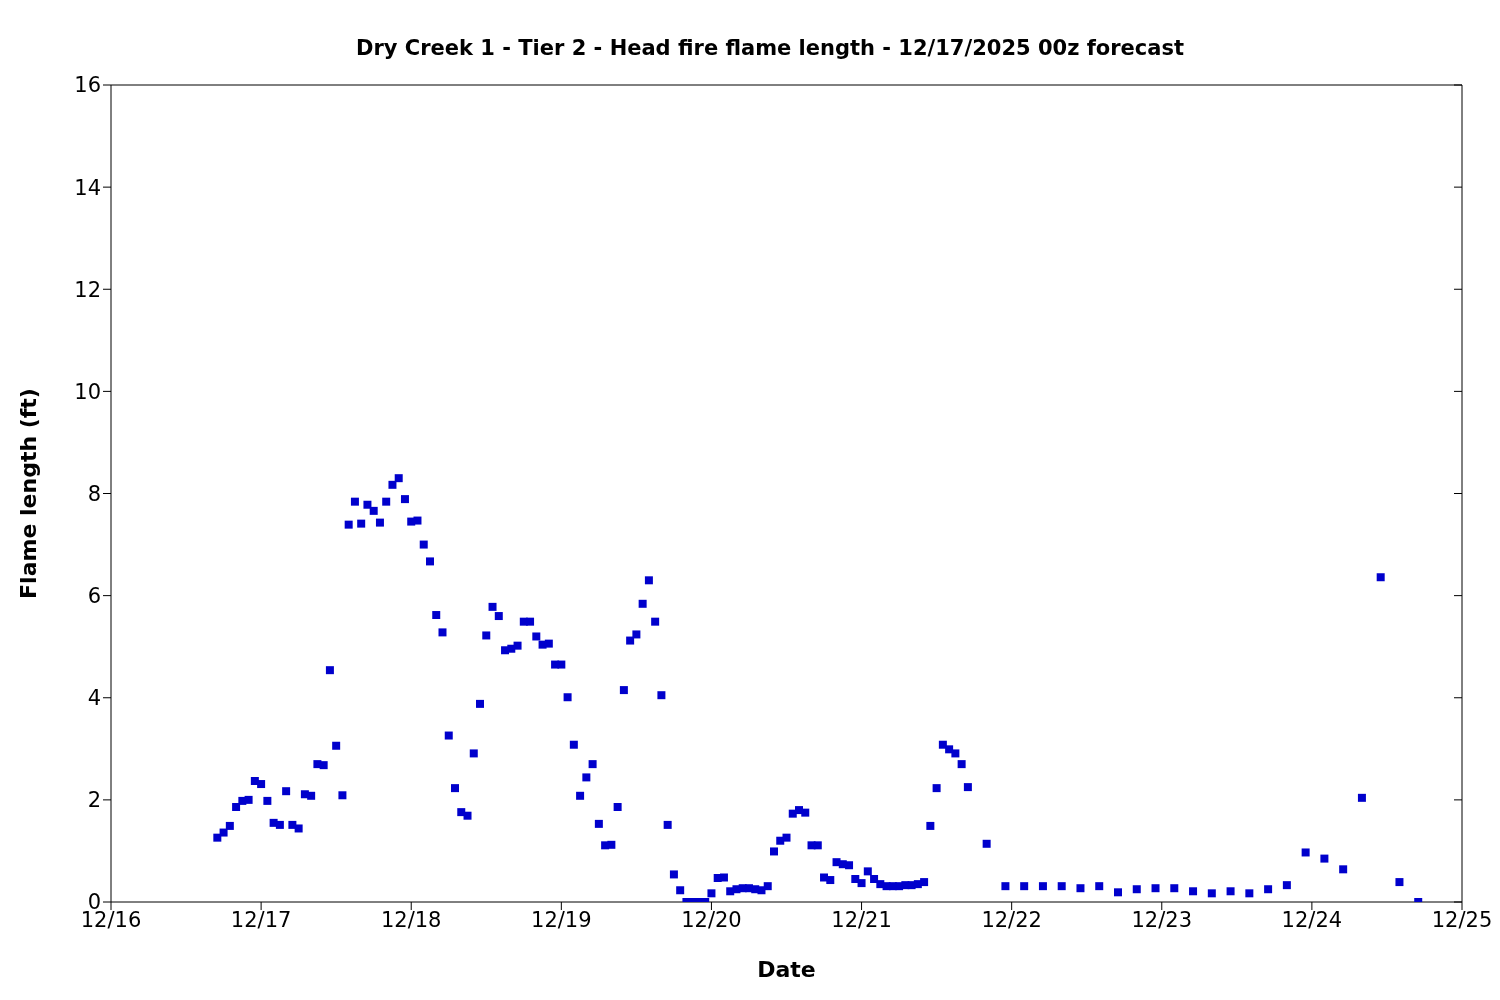 The height and width of the screenshot is (1000, 1500). Describe the element at coordinates (561, 919) in the screenshot. I see `x-tick-label: 12/19` at that location.